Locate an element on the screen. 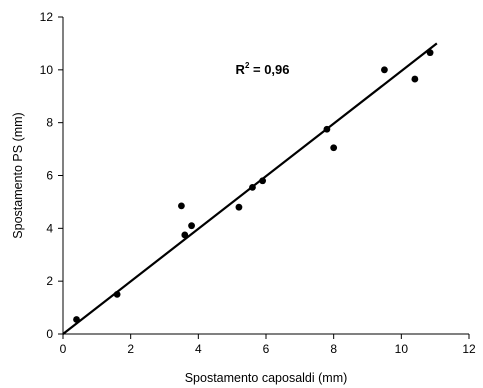 Image resolution: width=483 pixels, height=388 pixels. r-value: = 0,96 is located at coordinates (269, 69).